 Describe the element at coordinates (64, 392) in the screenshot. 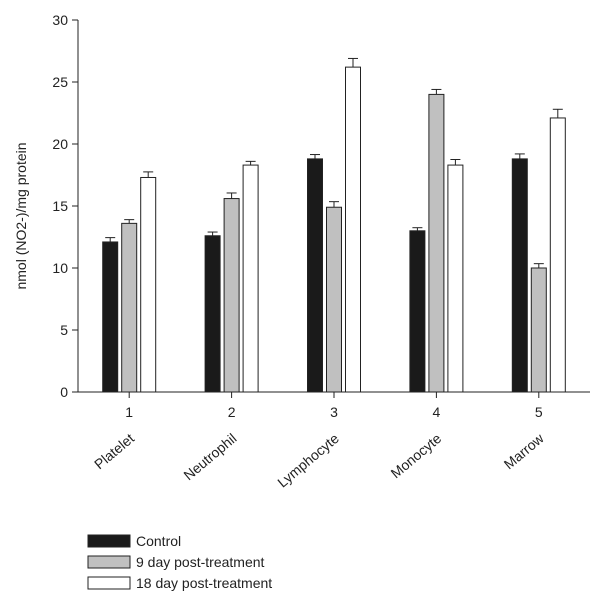

I see `y-tick-label: 0` at that location.